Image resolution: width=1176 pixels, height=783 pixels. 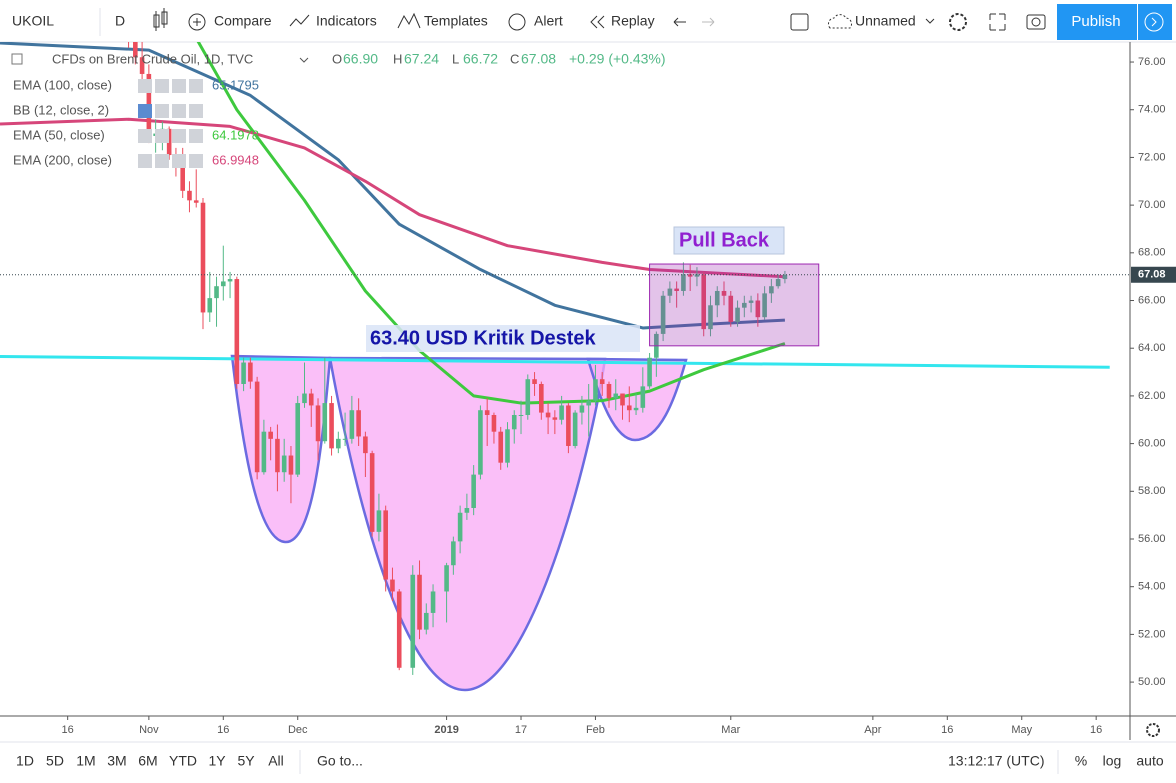 I want to click on annotation: Pull Back, so click(x=724, y=240).